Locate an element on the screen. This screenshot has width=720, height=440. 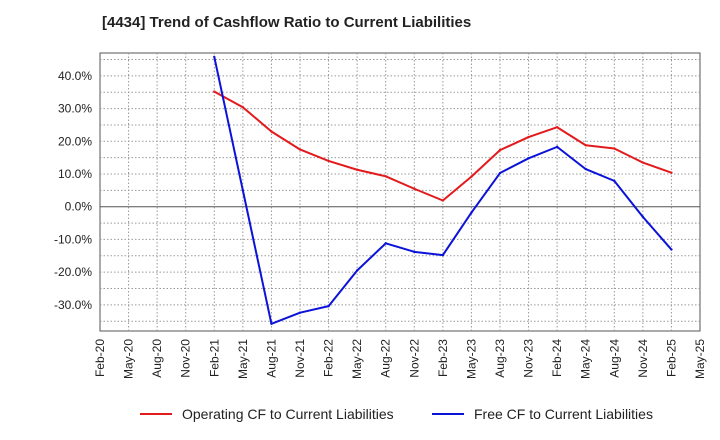
y-tick-label: -10.0% is located at coordinates (73, 239).